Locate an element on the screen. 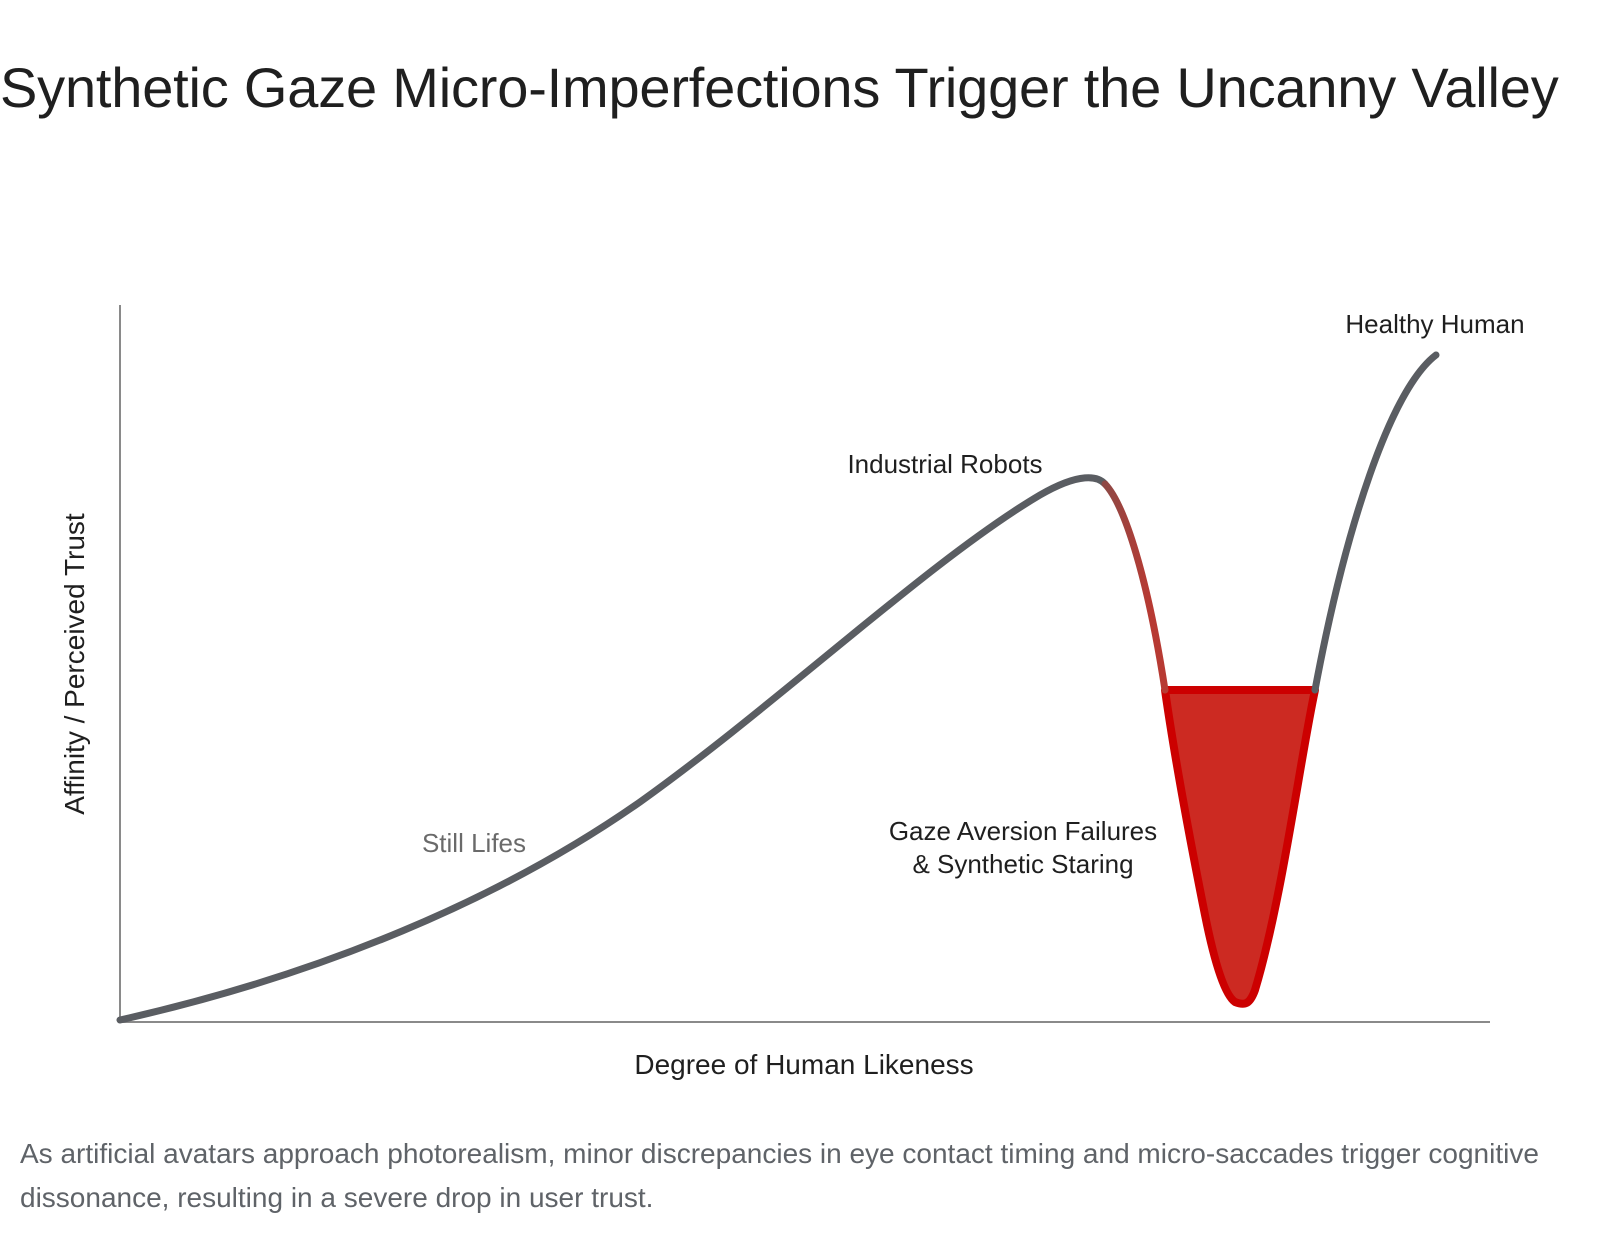 The height and width of the screenshot is (1256, 1600). valley-descent-curve is located at coordinates (1135, 587).